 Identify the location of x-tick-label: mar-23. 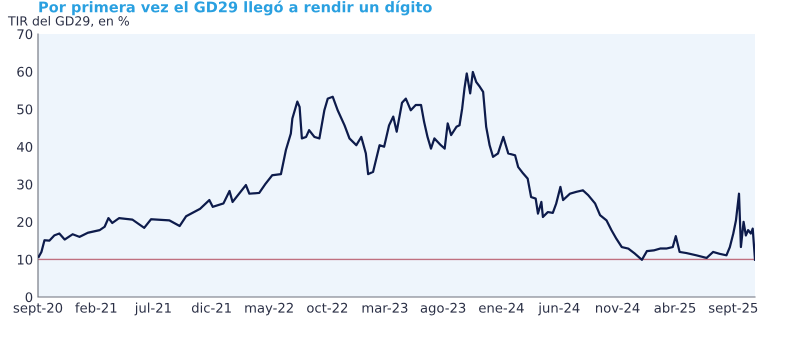
(385, 307).